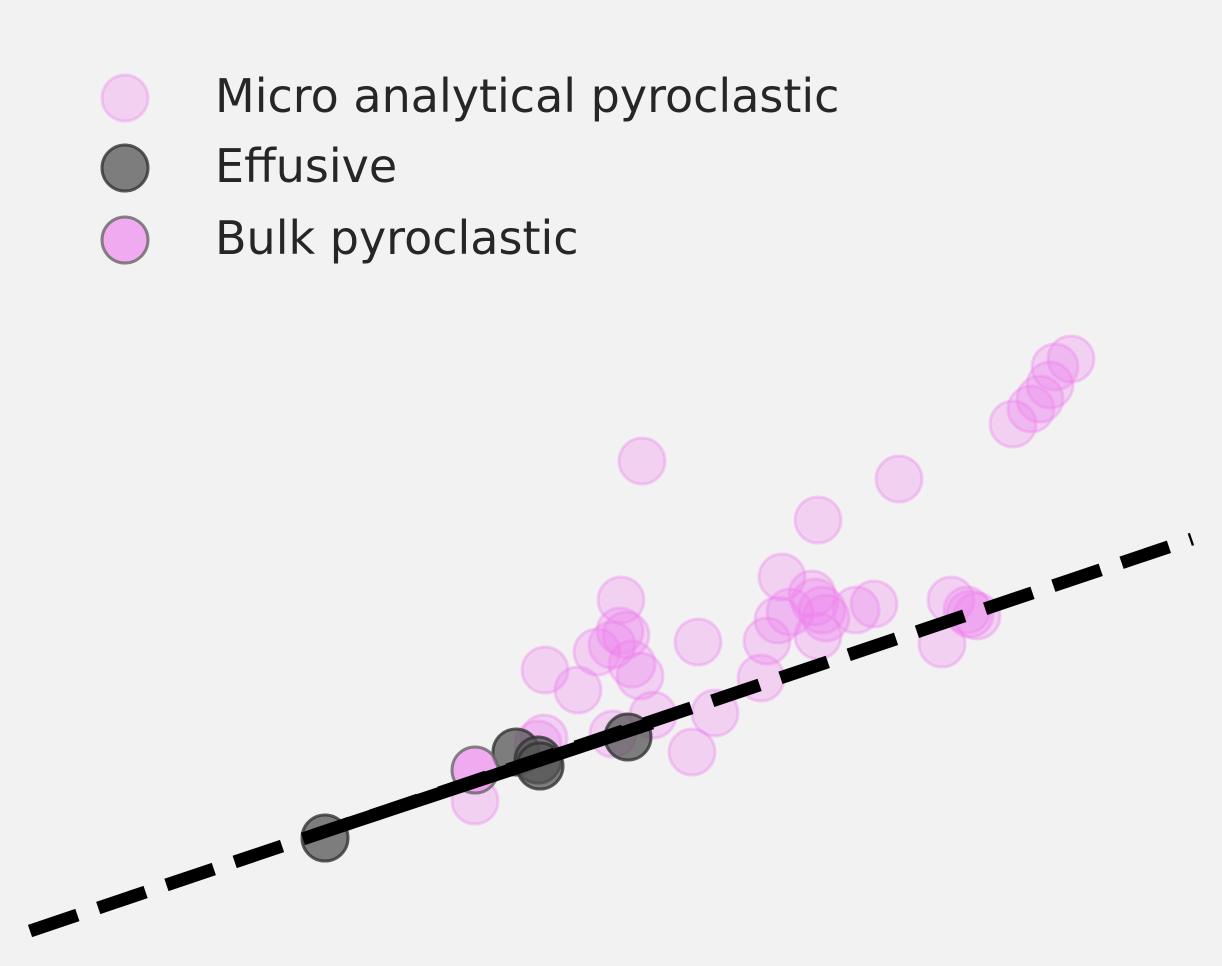  I want to click on legend-item-bulk: Bulk pyroclastic, so click(339, 238).